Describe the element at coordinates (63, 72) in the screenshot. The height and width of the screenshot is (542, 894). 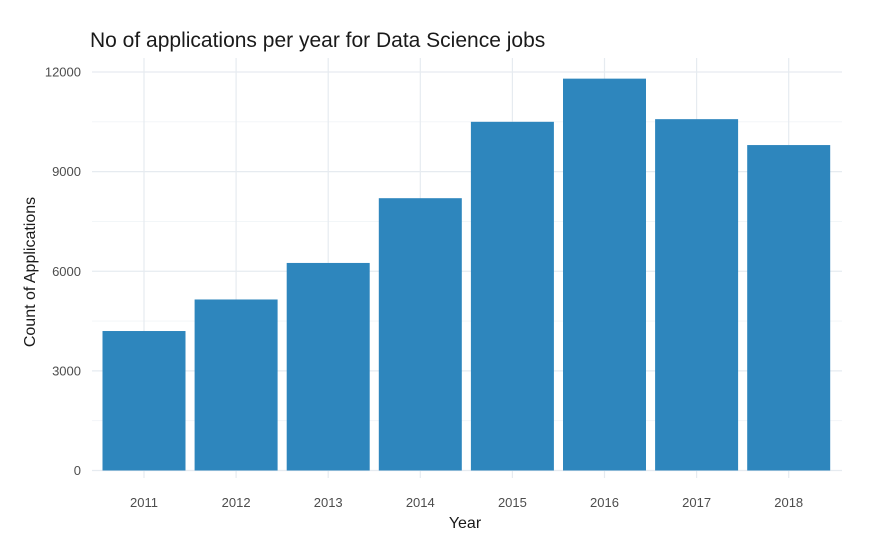
I see `y-tick-label: 12000` at that location.